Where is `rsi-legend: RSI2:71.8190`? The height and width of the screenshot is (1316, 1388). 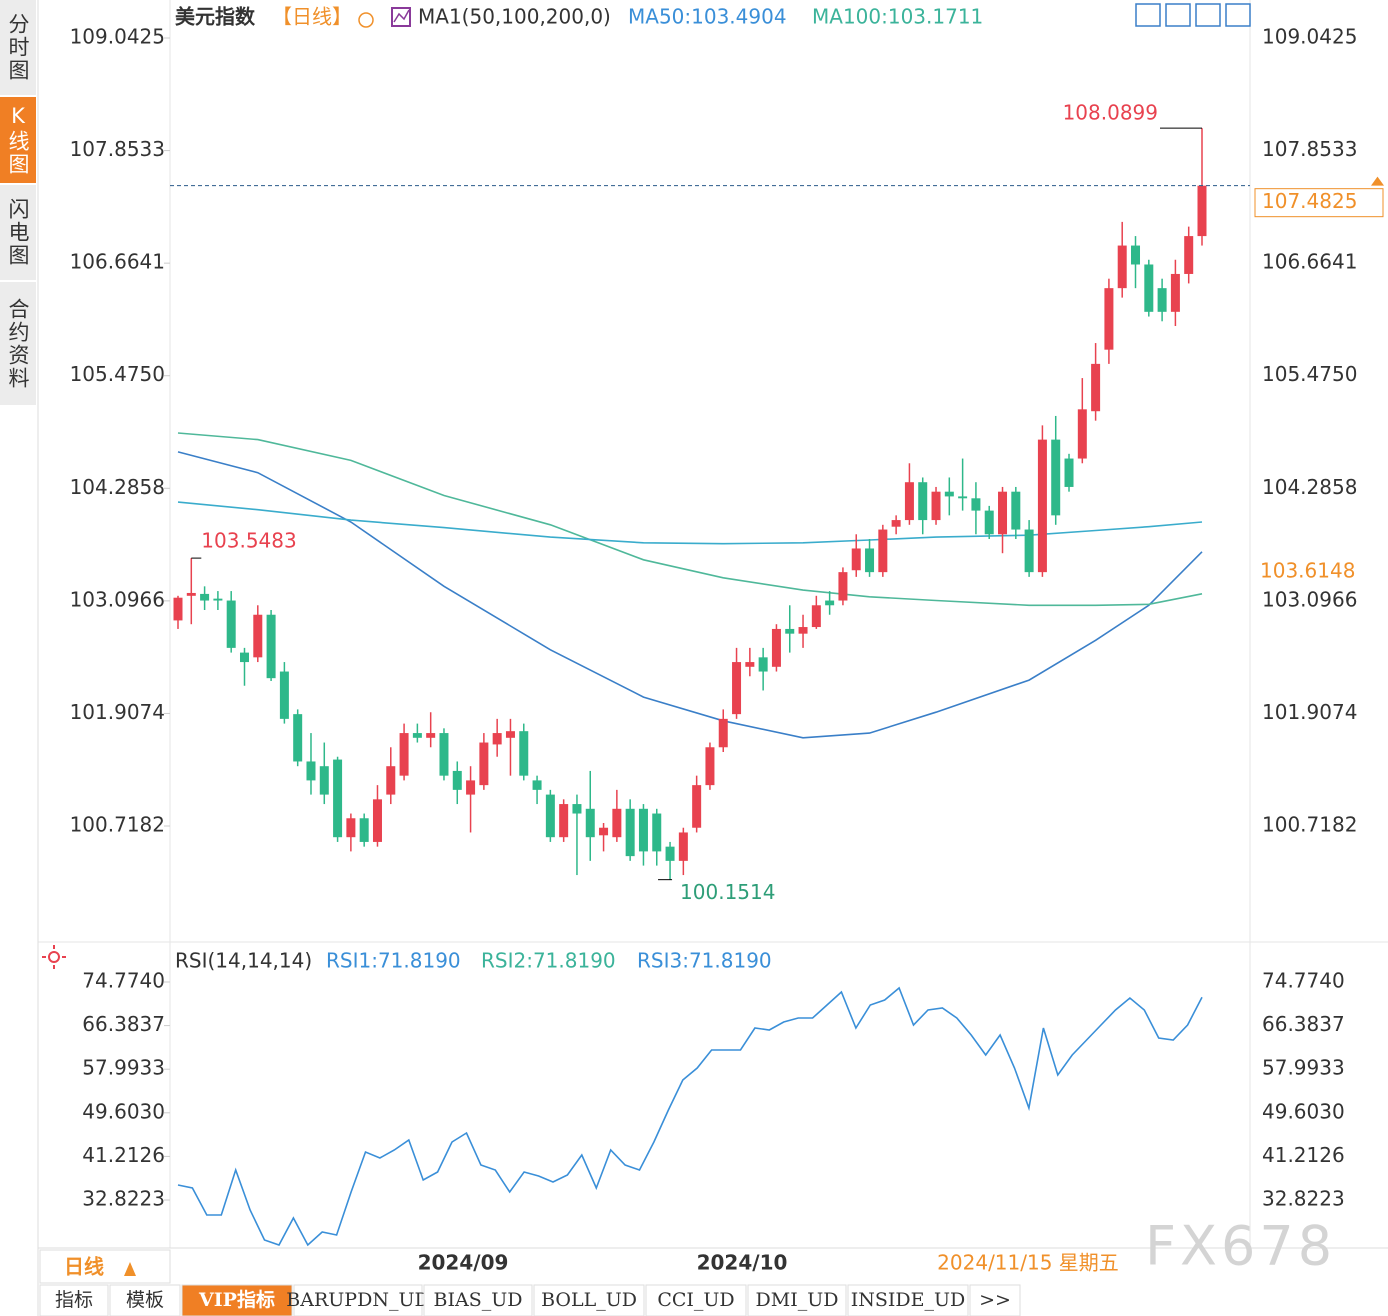 rsi-legend: RSI2:71.8190 is located at coordinates (548, 961).